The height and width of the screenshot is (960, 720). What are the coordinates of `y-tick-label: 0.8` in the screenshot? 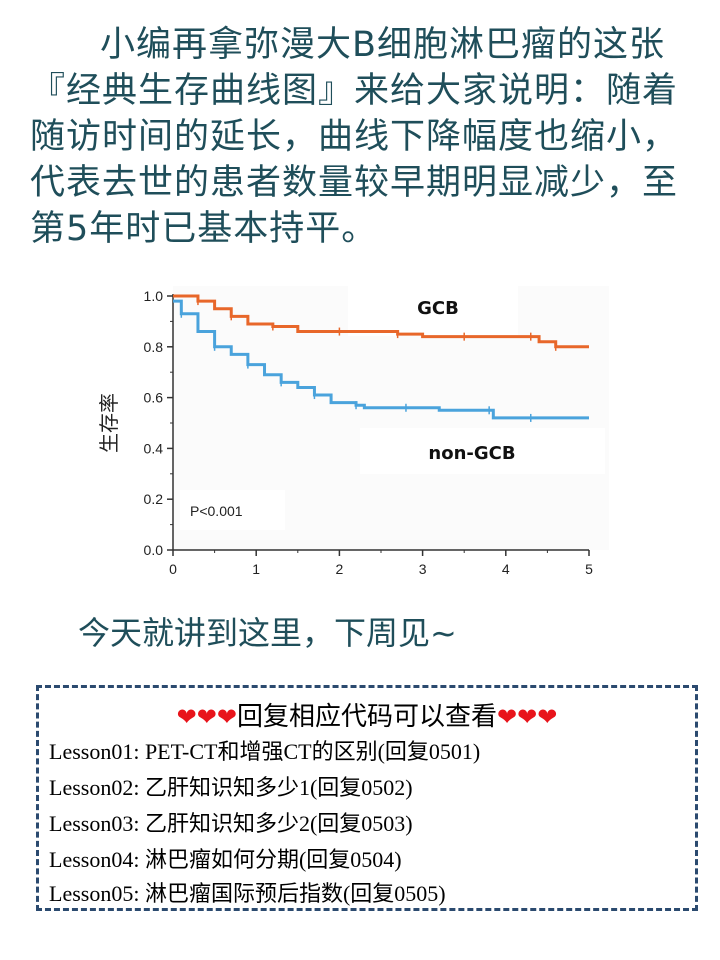 It's located at (154, 347).